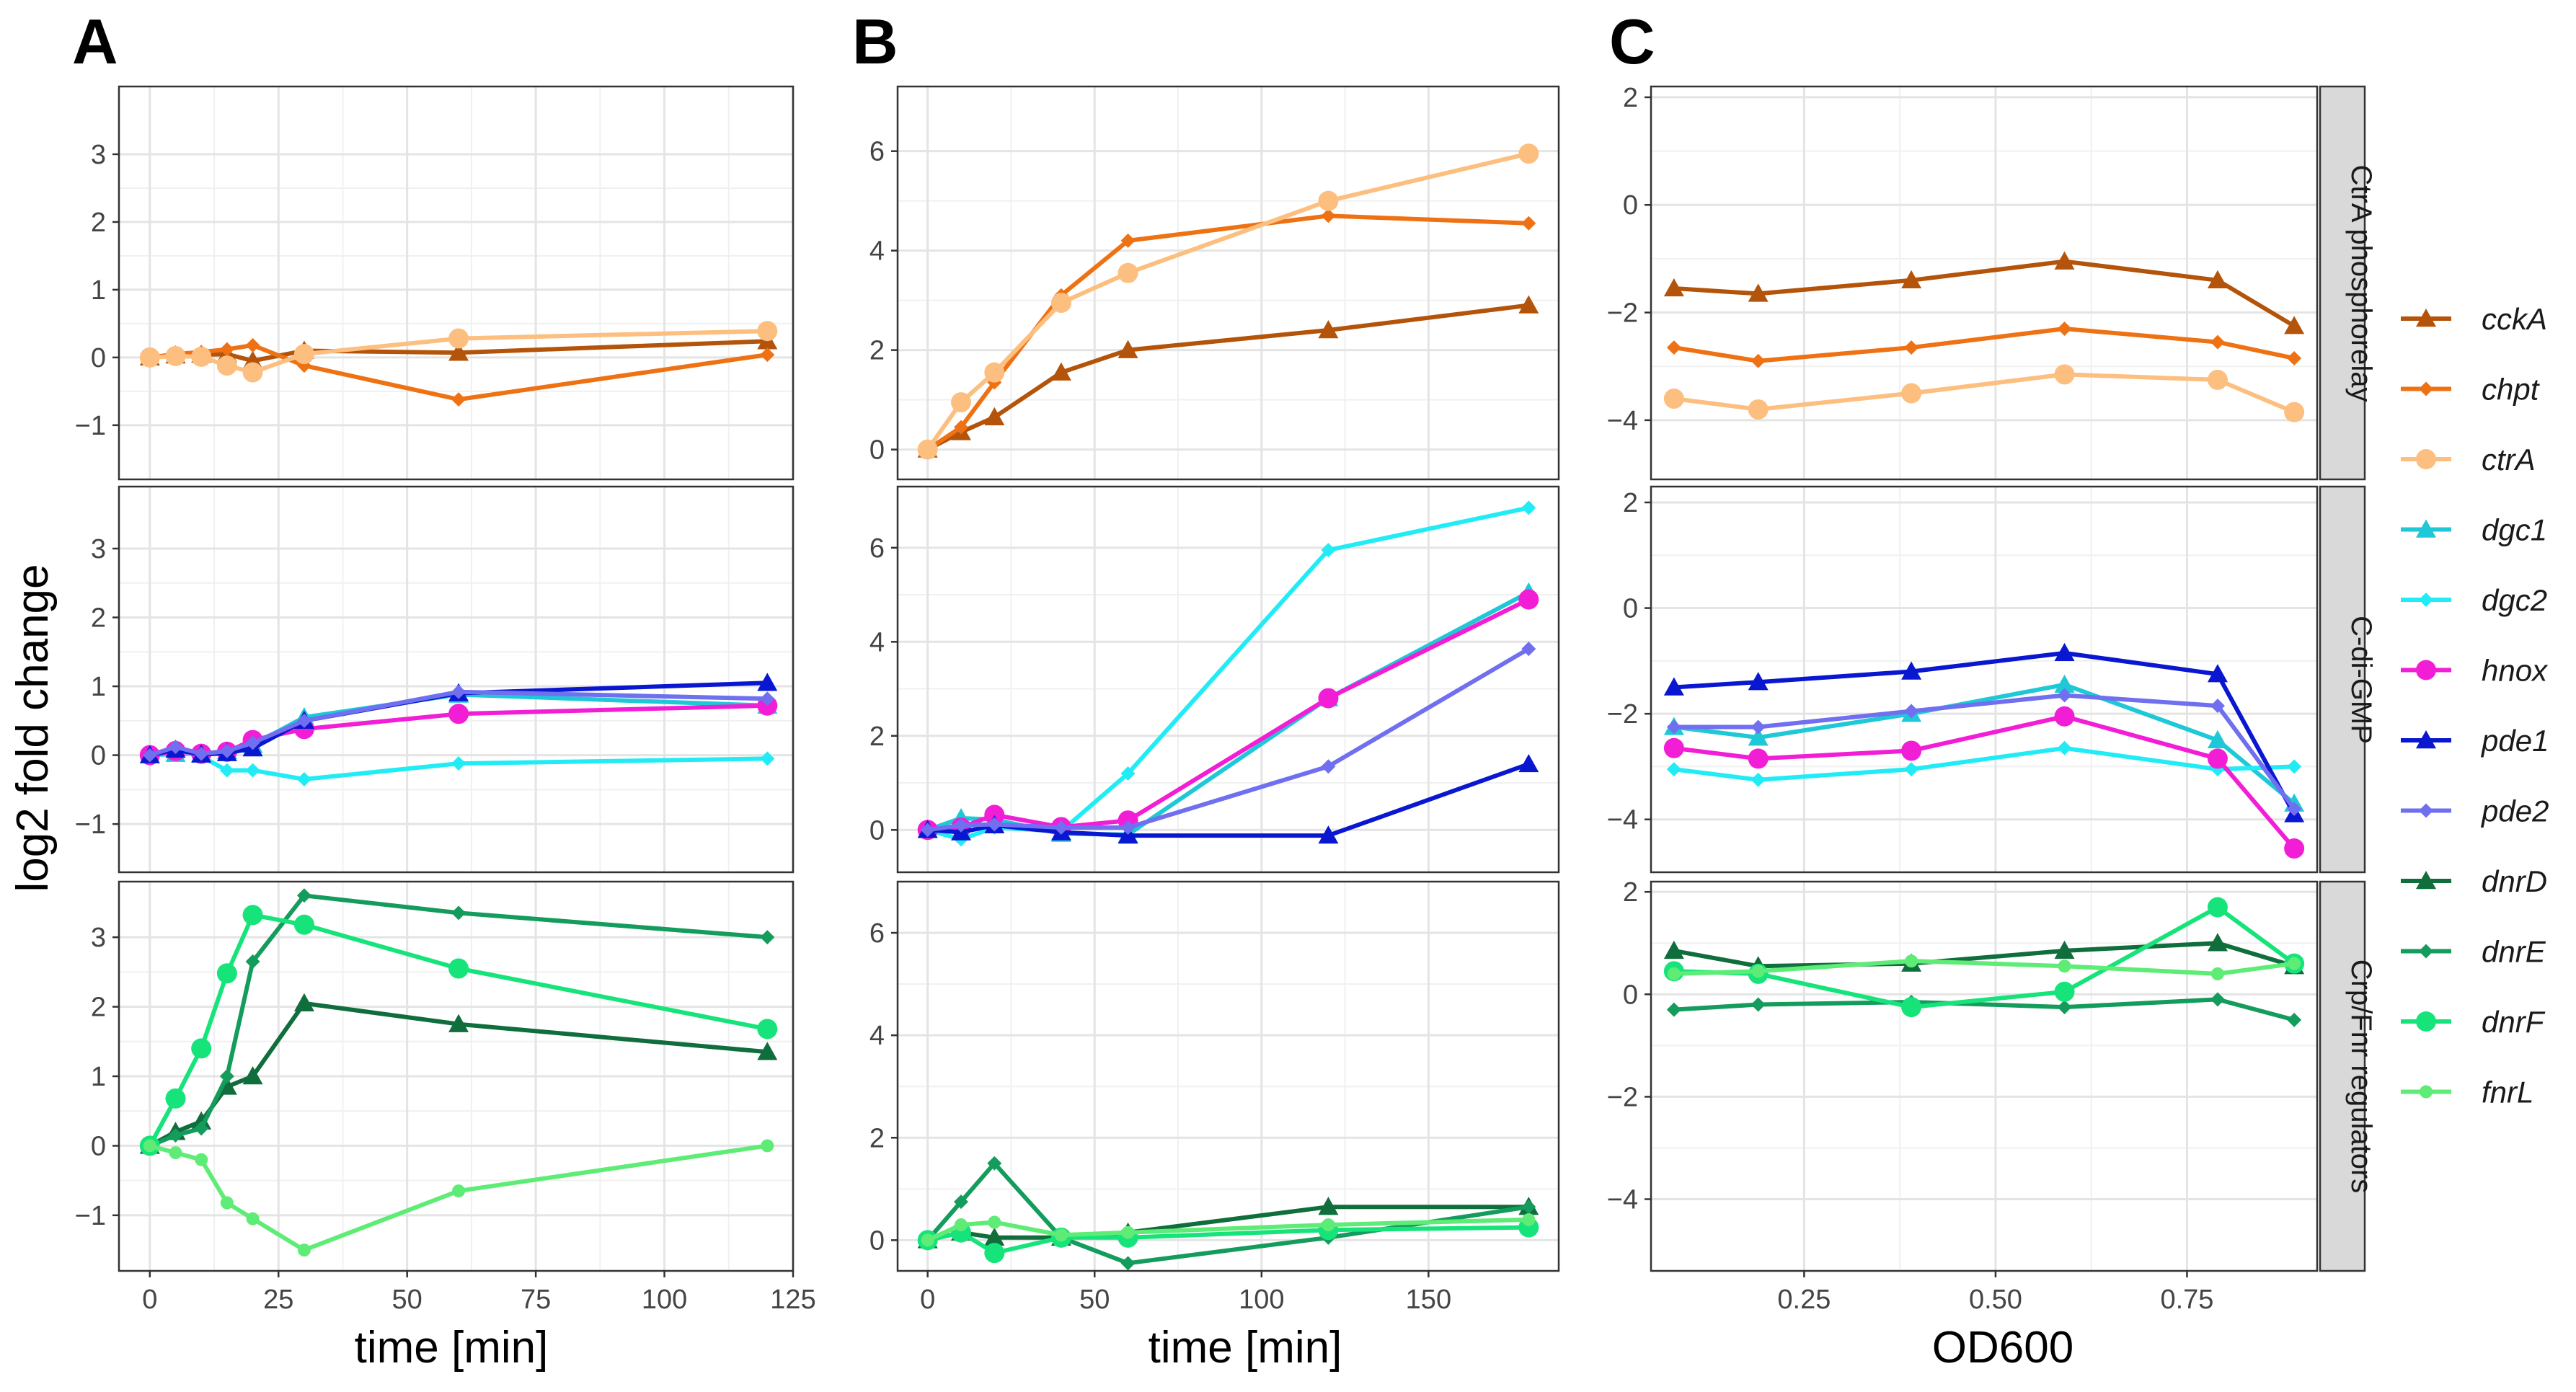 This screenshot has height=1392, width=2576. I want to click on x-tick-label: 0.75, so click(2186, 1300).